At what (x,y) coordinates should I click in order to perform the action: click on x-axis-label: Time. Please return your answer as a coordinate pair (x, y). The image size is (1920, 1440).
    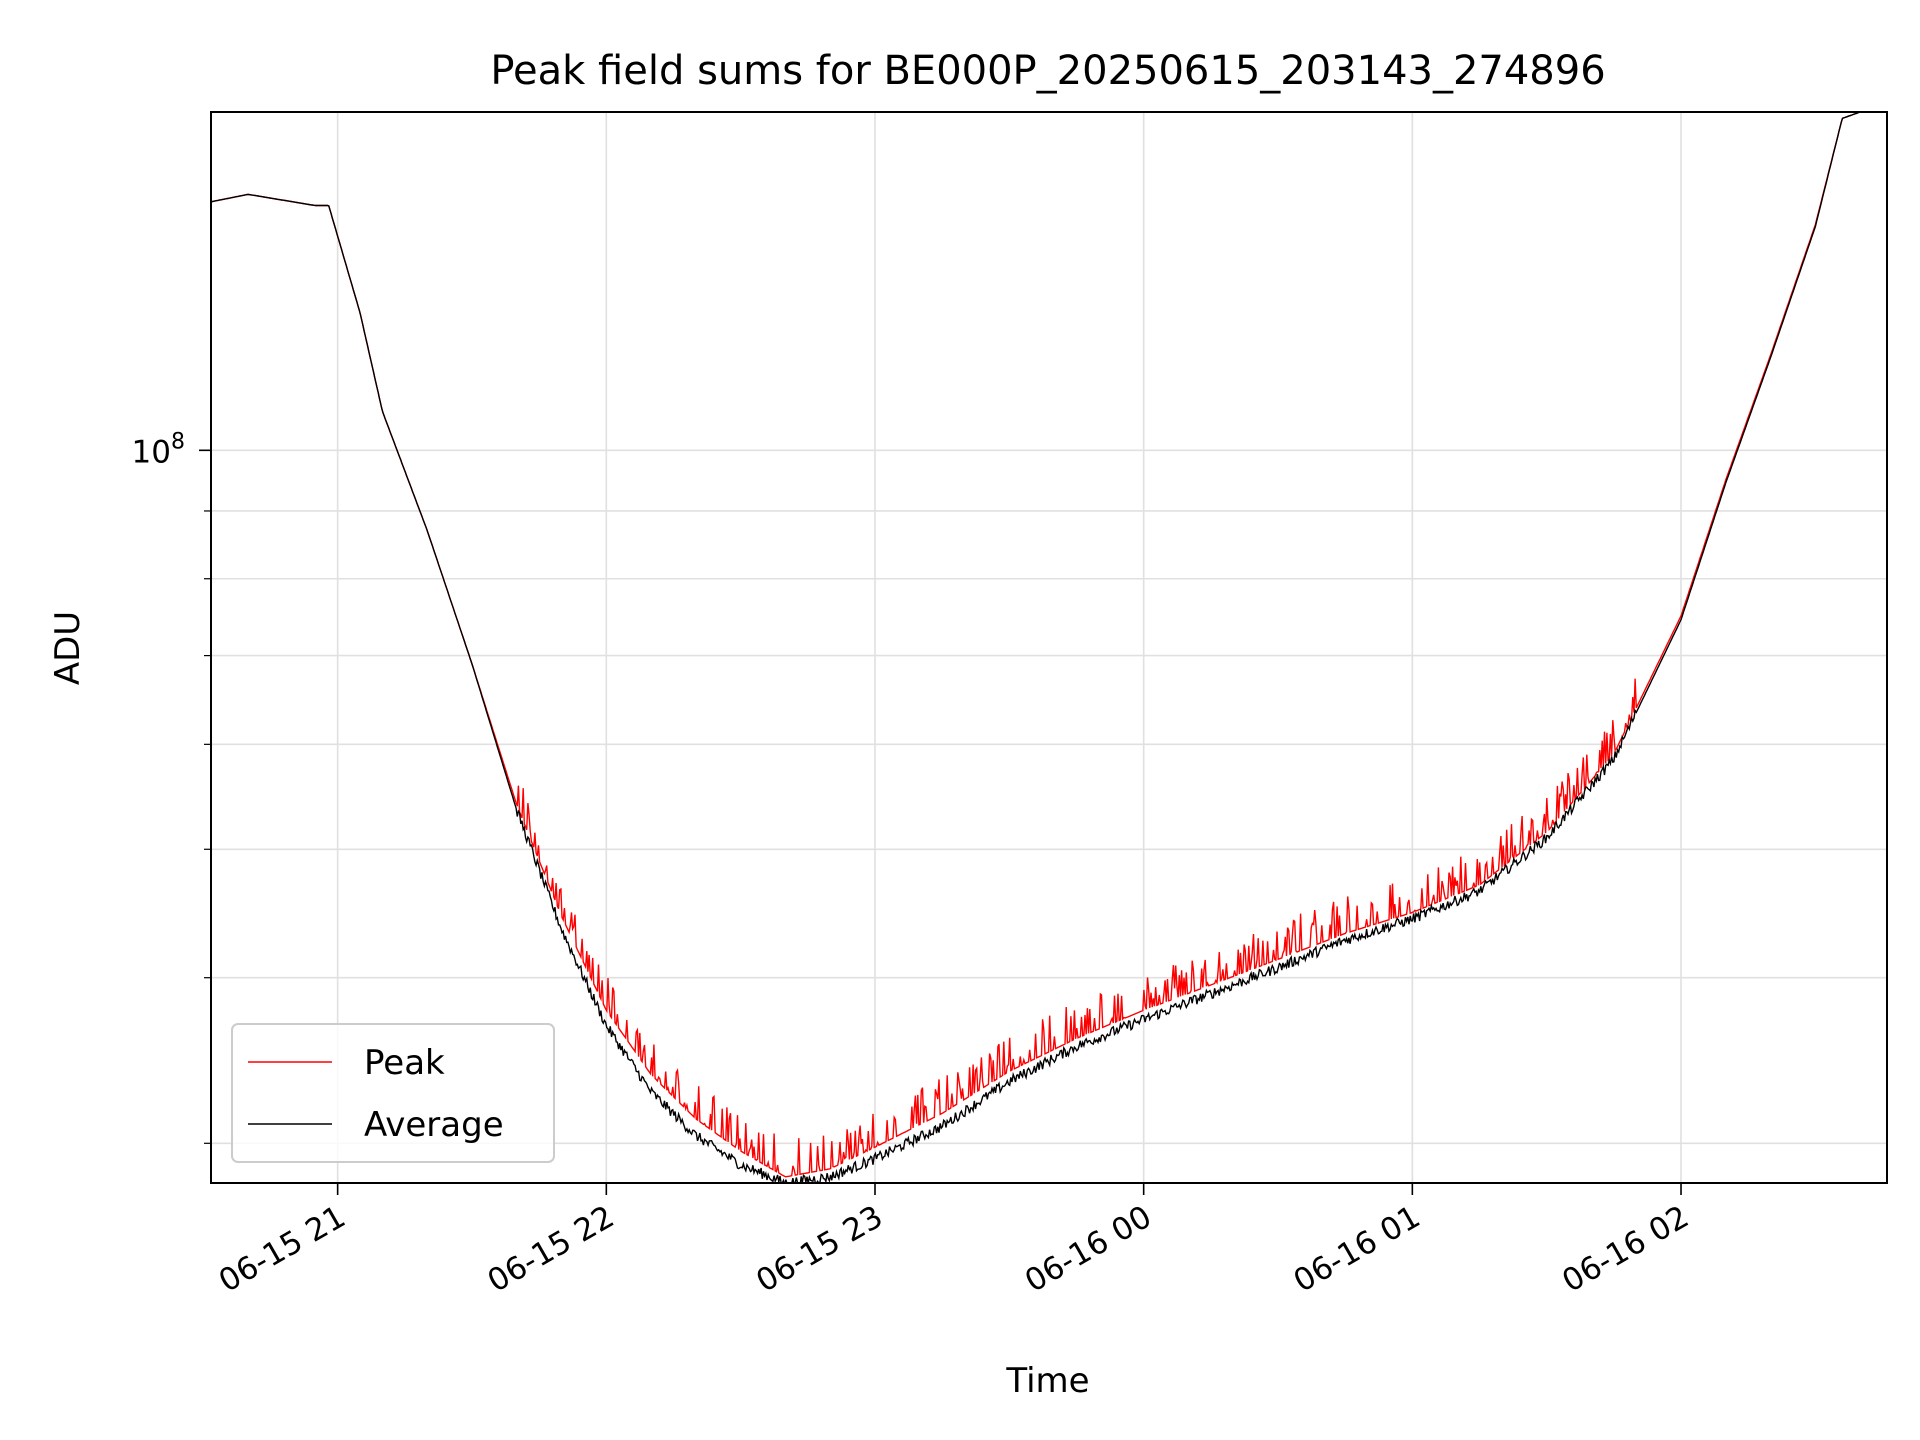
    Looking at the image, I should click on (1047, 1381).